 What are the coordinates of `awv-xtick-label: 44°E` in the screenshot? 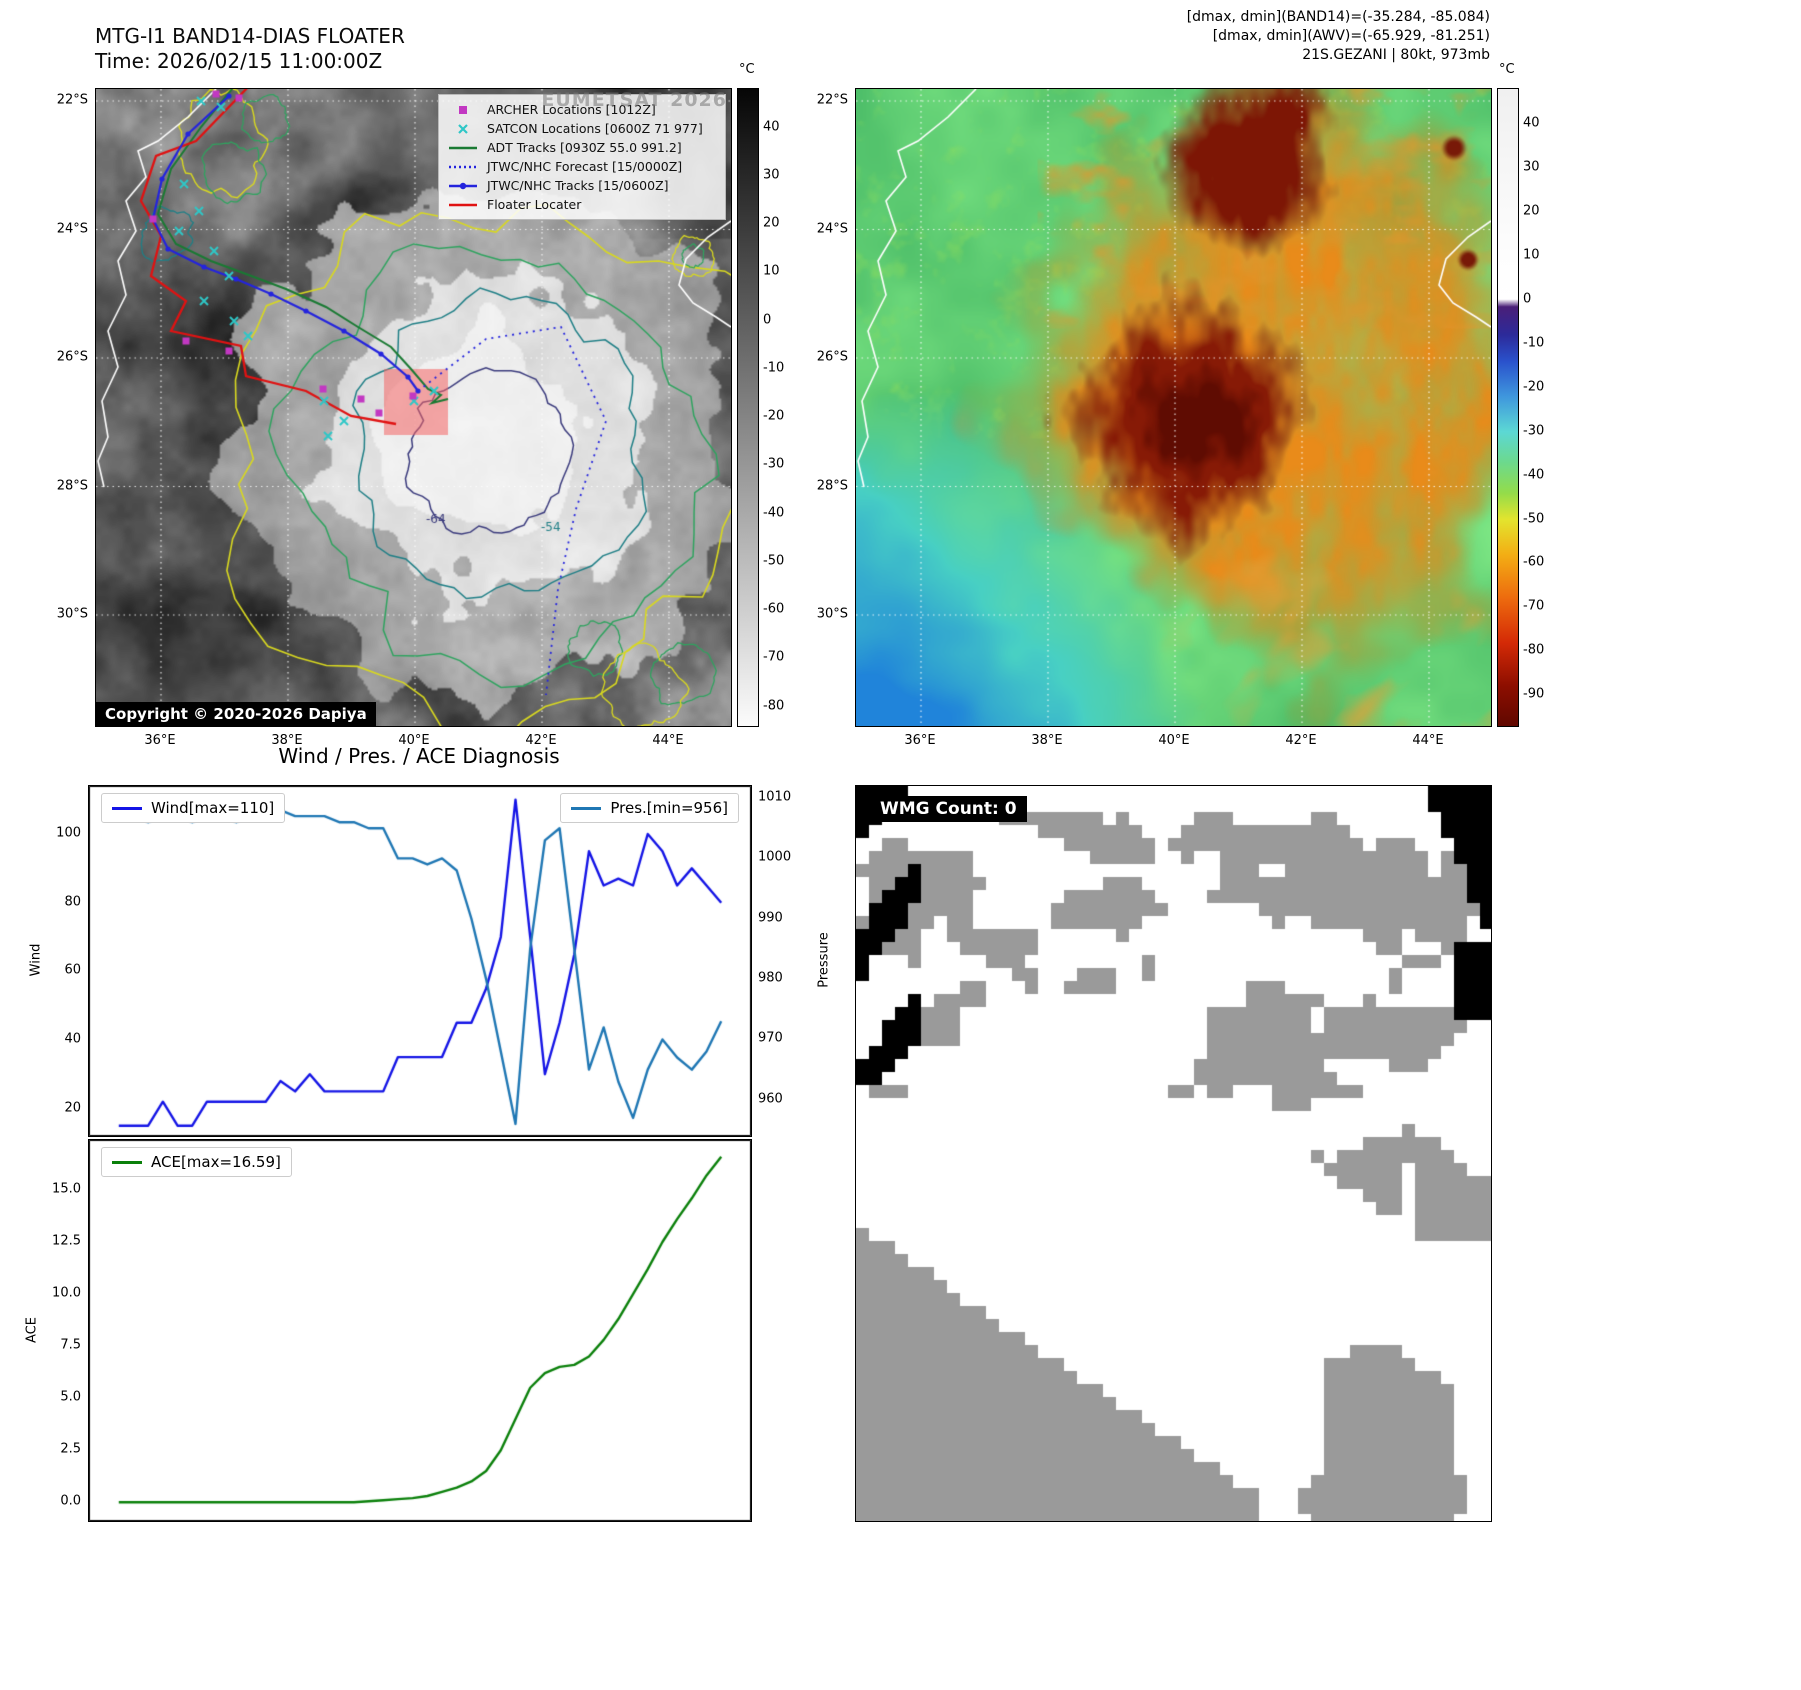 It's located at (1428, 740).